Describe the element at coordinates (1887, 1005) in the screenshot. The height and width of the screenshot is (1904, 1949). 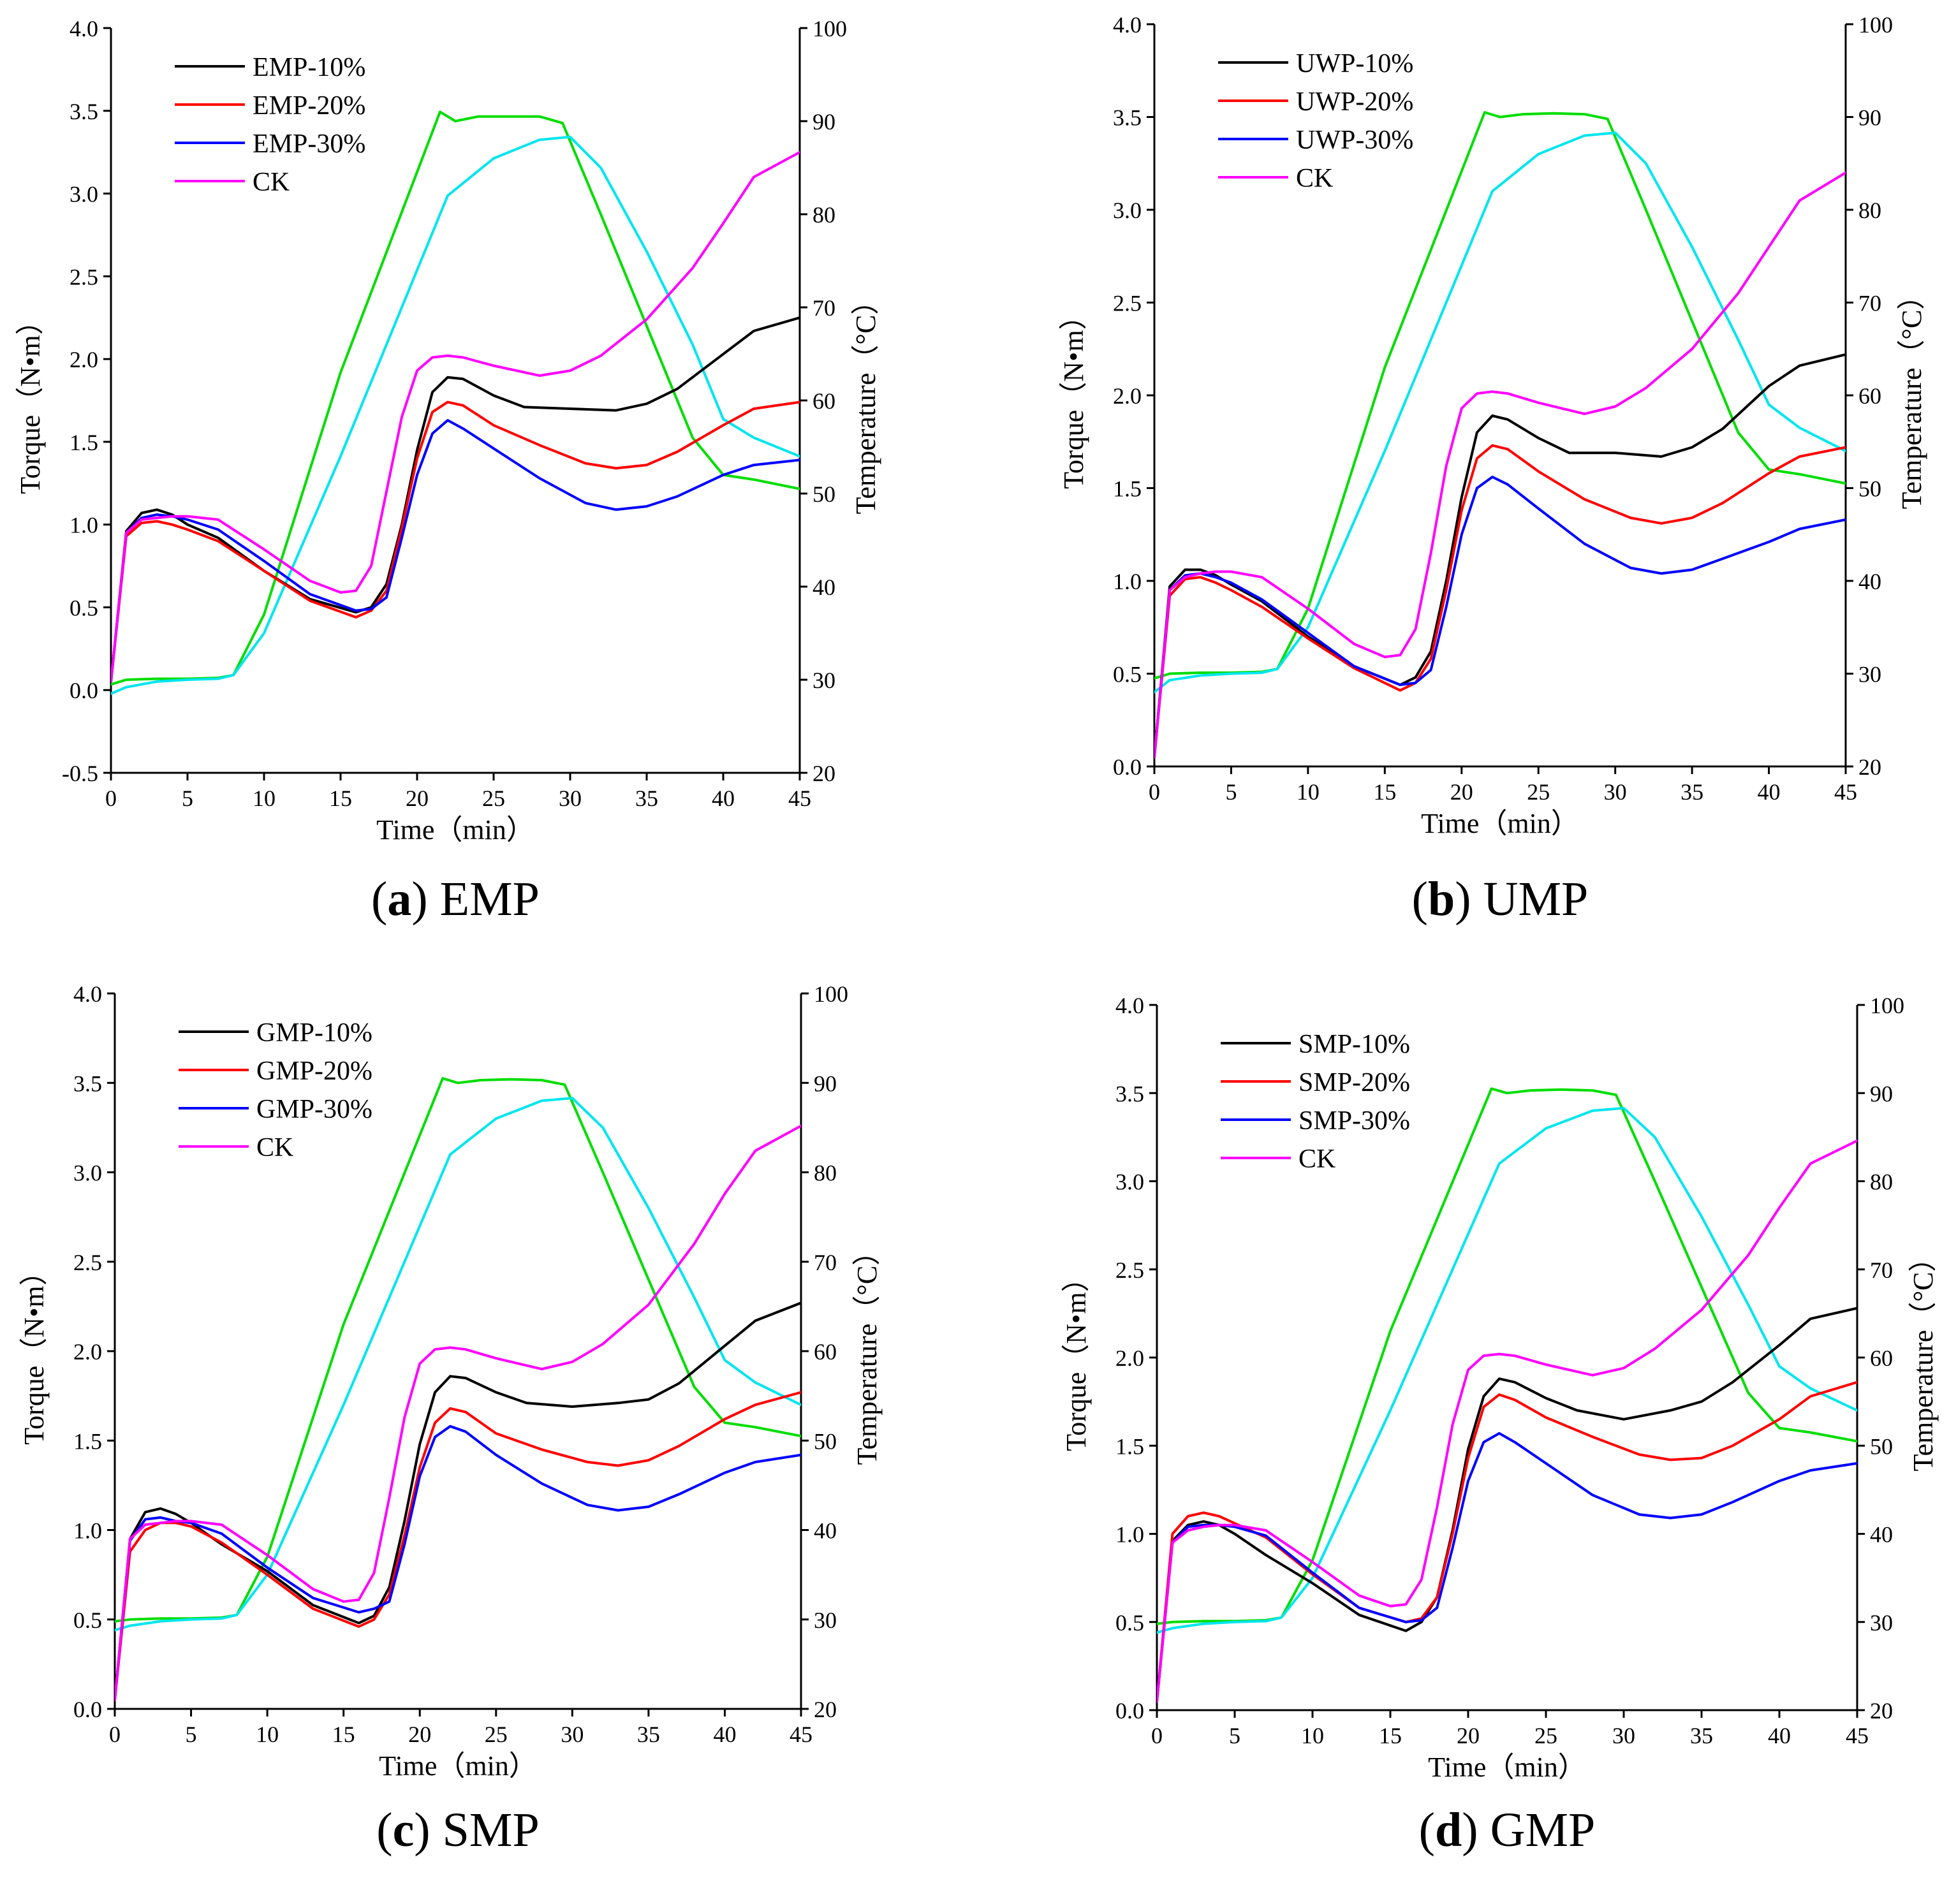
I see `y2-tick-label: 100` at that location.